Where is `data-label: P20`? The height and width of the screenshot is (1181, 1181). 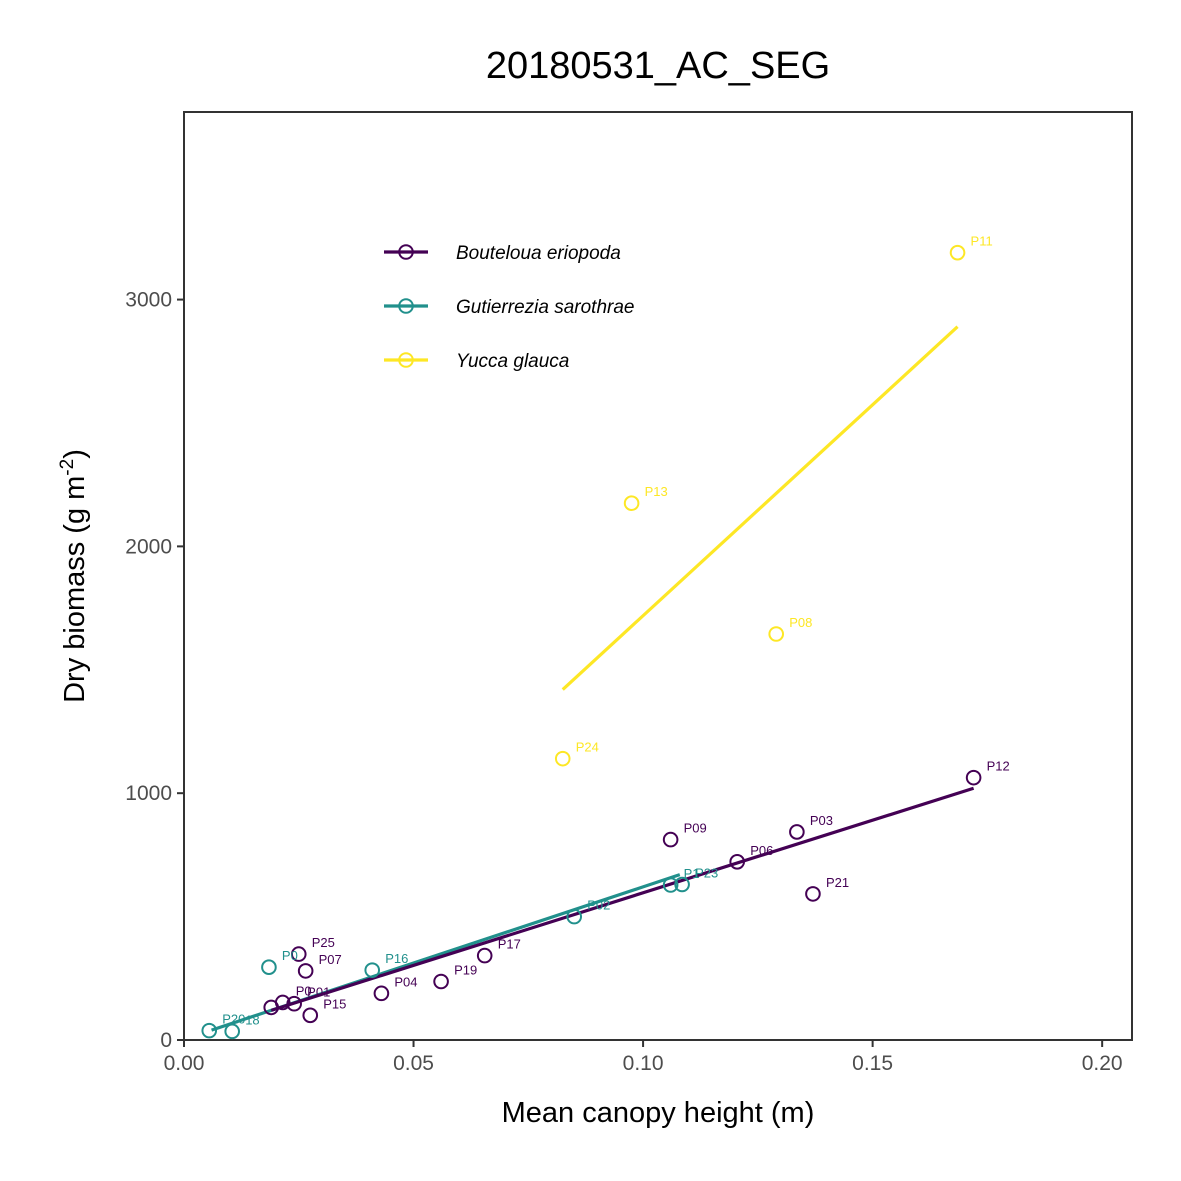
data-label: P20 is located at coordinates (233, 1019).